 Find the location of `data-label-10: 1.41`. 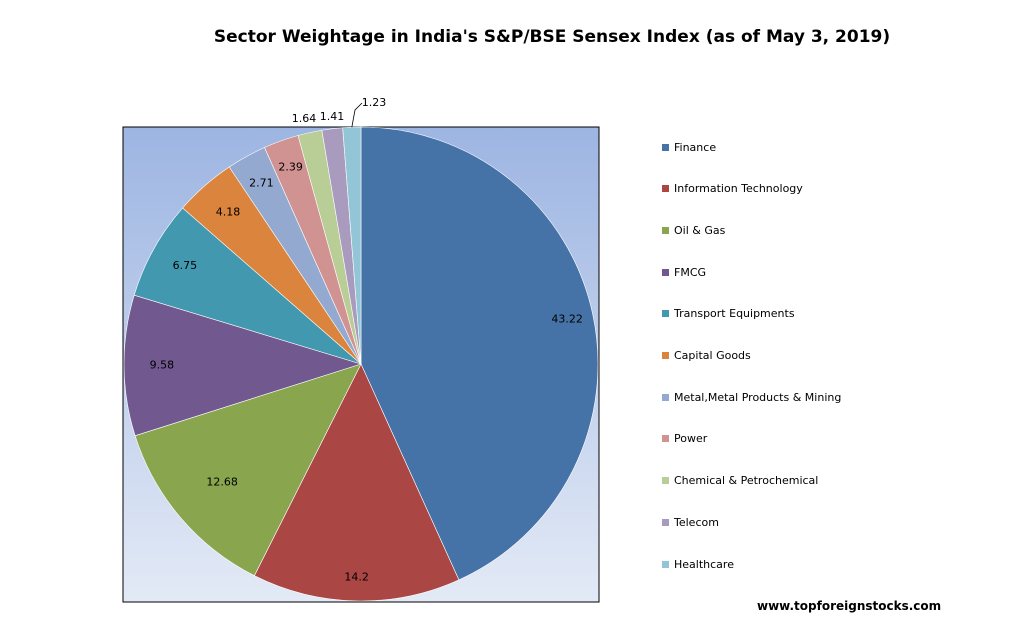

data-label-10: 1.41 is located at coordinates (332, 116).